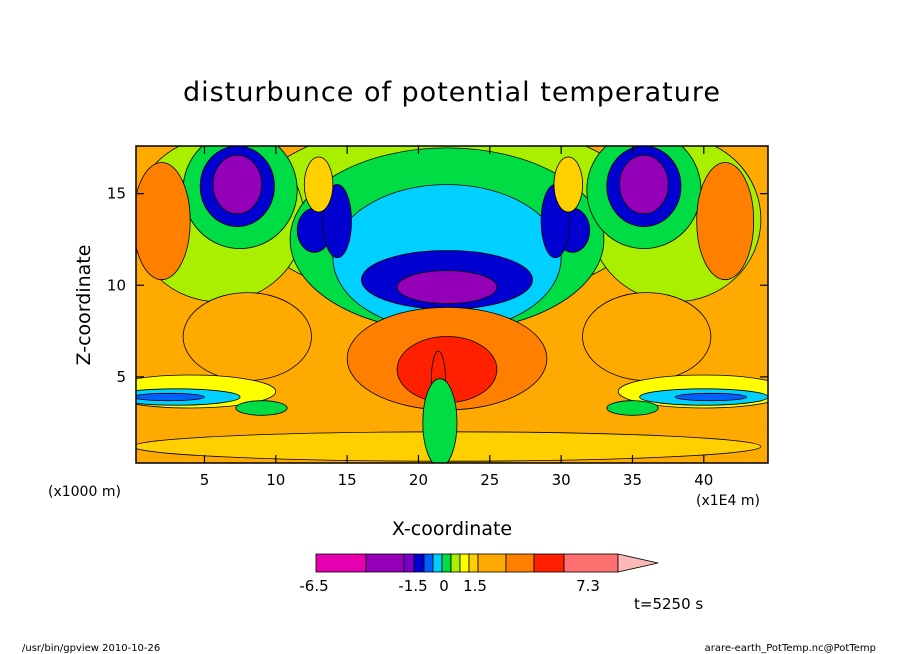 The height and width of the screenshot is (654, 904). Describe the element at coordinates (91, 648) in the screenshot. I see `footer-left: /usr/bin/gpview 2010-10-26` at that location.